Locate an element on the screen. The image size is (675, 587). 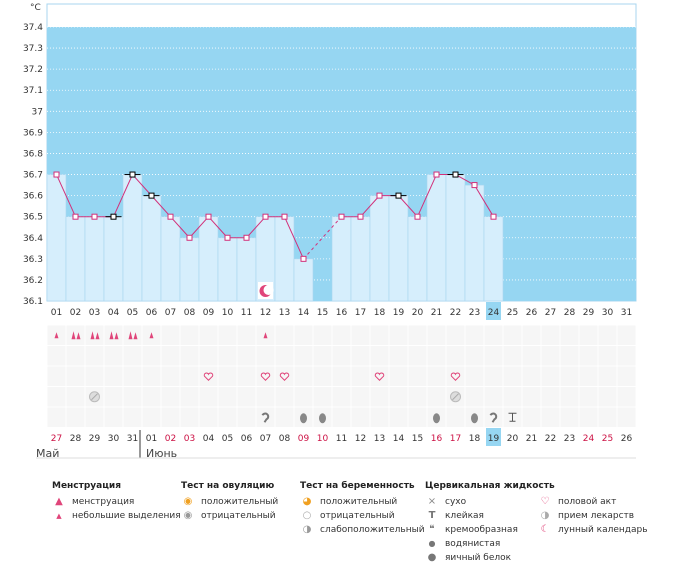
cycle-day-label: 31 is located at coordinates (132, 439).